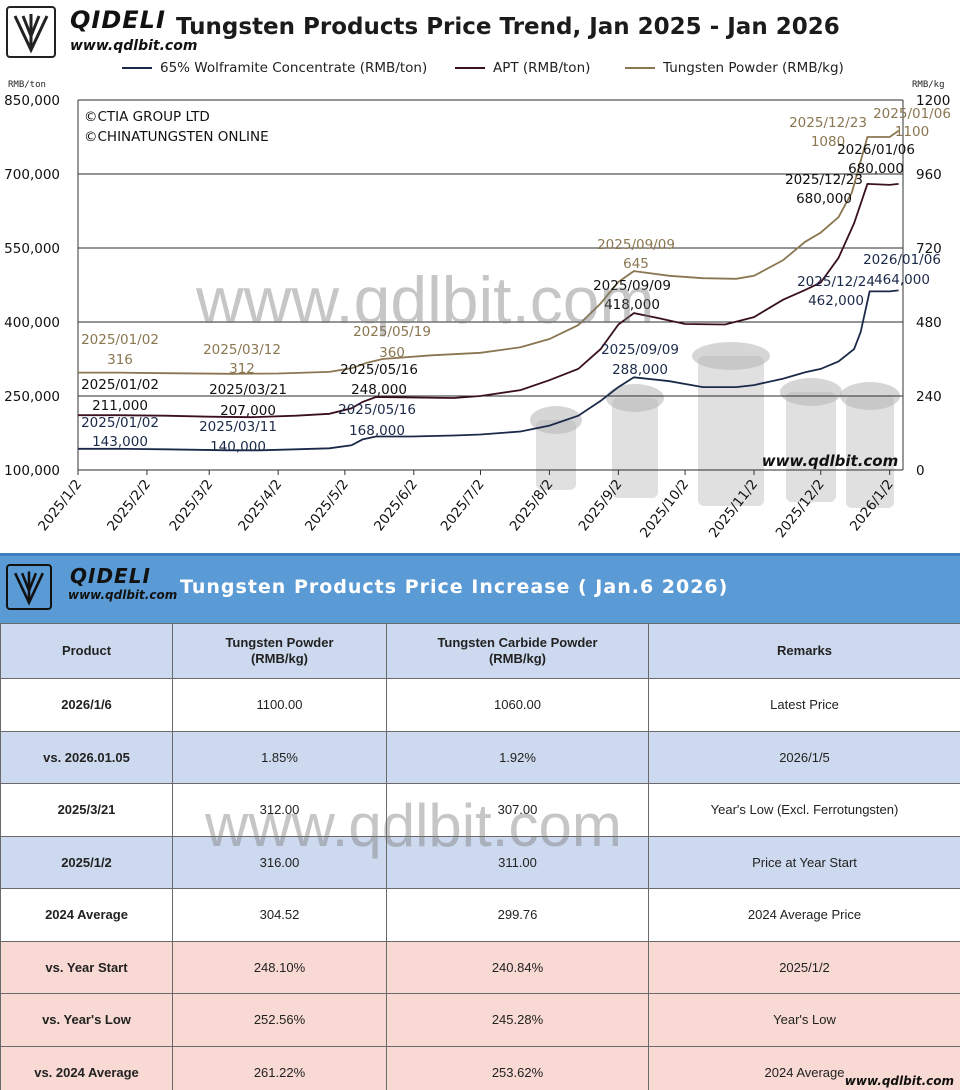 The width and height of the screenshot is (960, 1090). I want to click on right-axis-tick-label: 960, so click(929, 175).